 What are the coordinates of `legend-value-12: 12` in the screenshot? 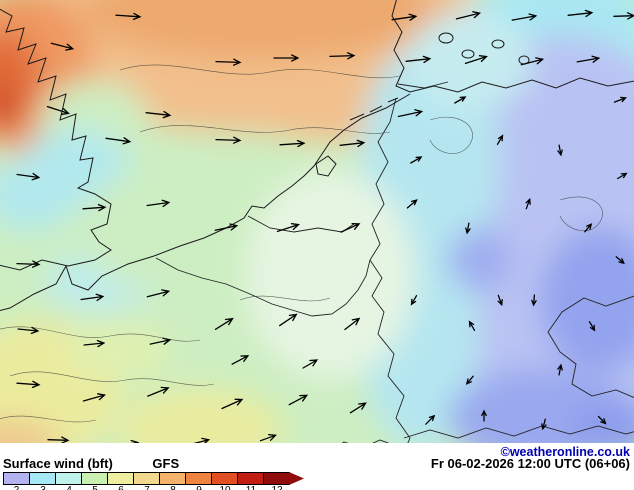 It's located at (276, 488).